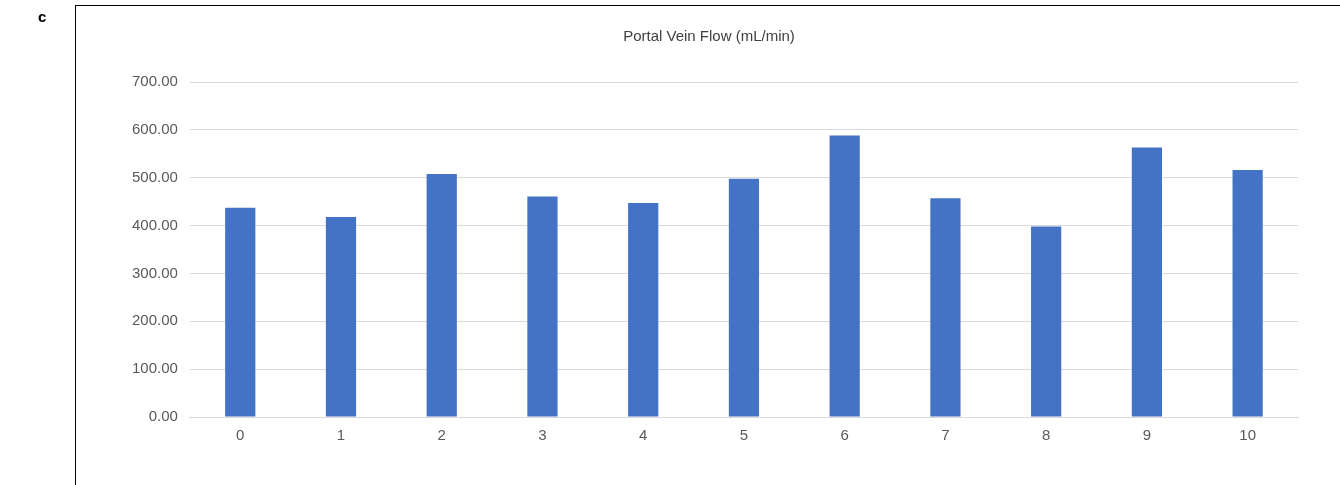 The width and height of the screenshot is (1340, 485). What do you see at coordinates (1247, 435) in the screenshot?
I see `x-tick-label: 10` at bounding box center [1247, 435].